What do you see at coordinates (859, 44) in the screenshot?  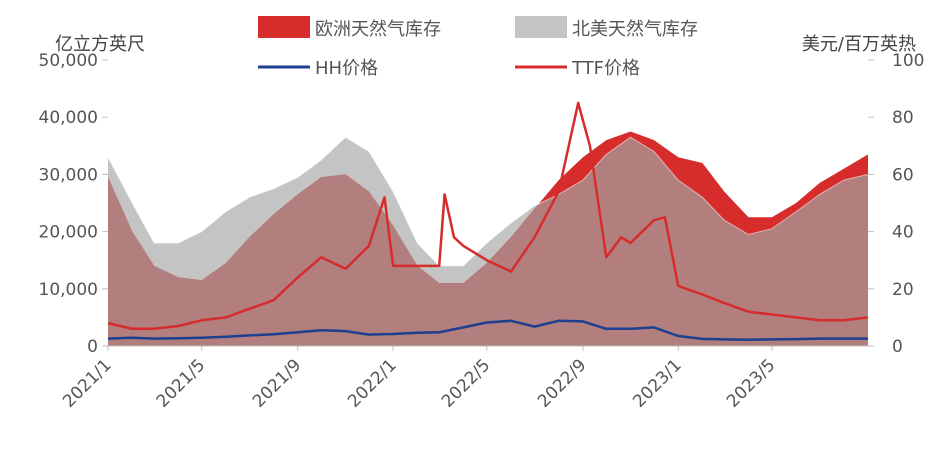 I see `right-axis-label: 美元/百万英热` at bounding box center [859, 44].